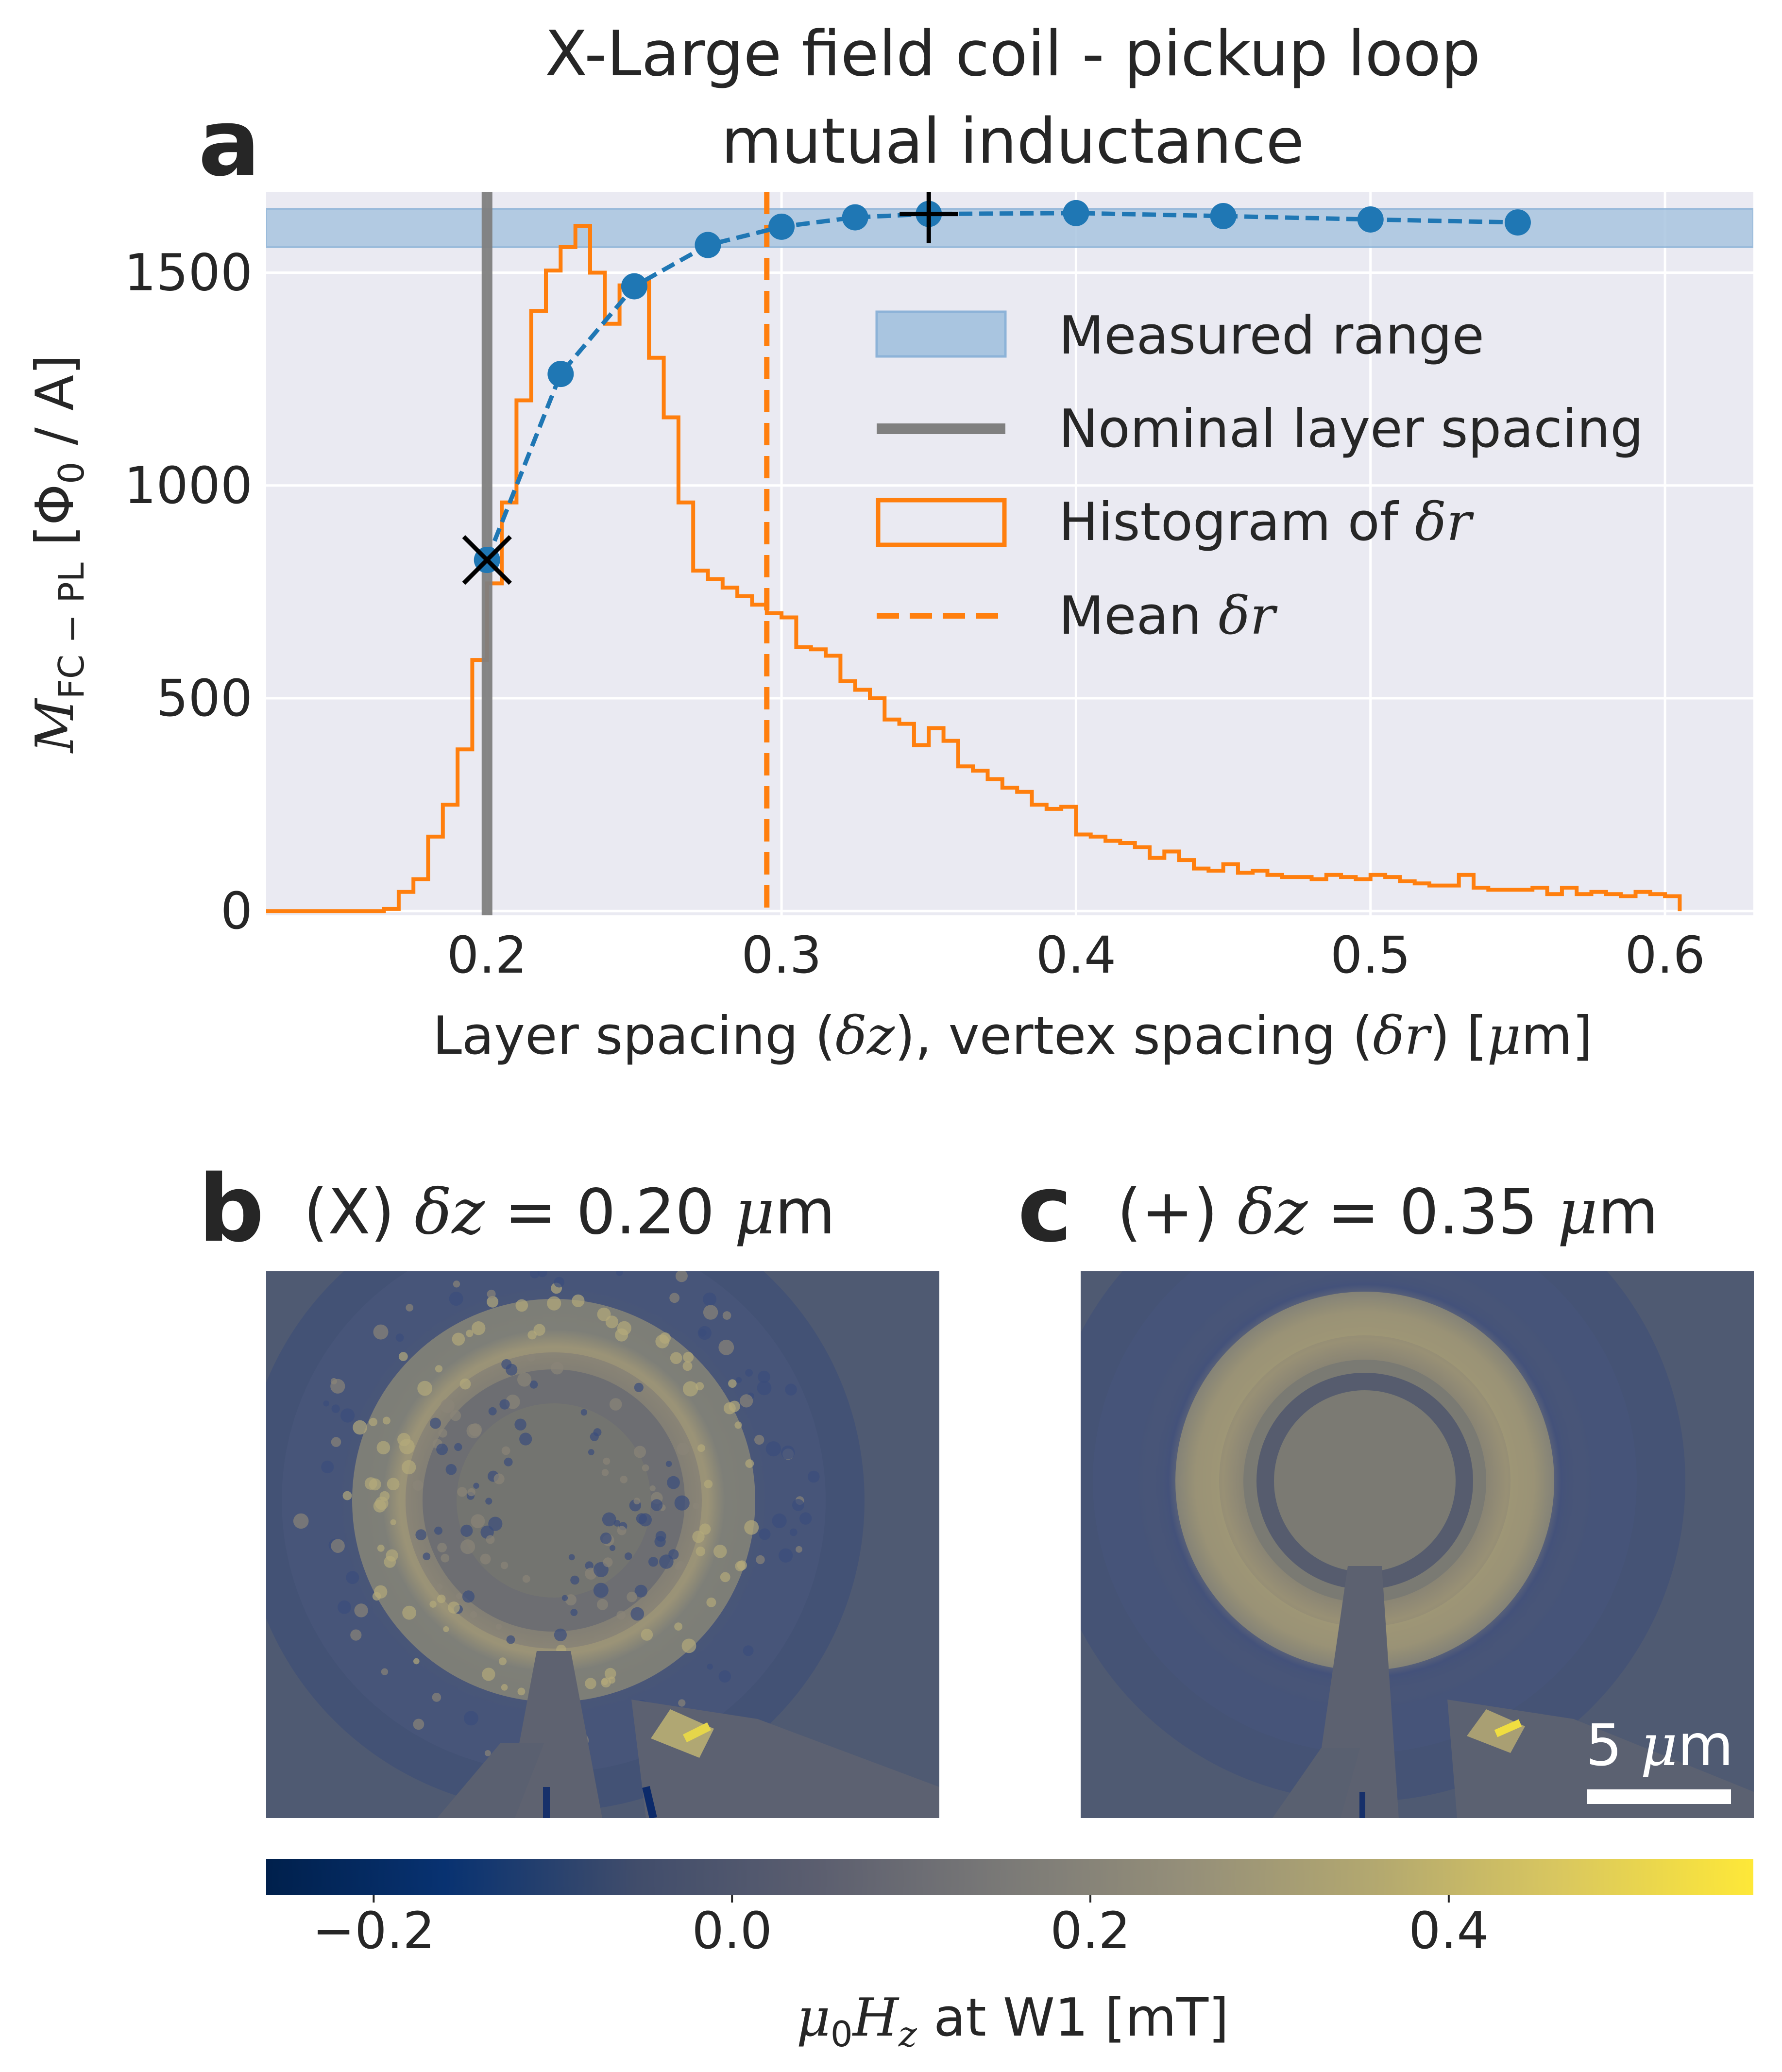 This screenshot has height=2072, width=1782. Describe the element at coordinates (941, 334) in the screenshot. I see `legend-measured-swatch` at that location.